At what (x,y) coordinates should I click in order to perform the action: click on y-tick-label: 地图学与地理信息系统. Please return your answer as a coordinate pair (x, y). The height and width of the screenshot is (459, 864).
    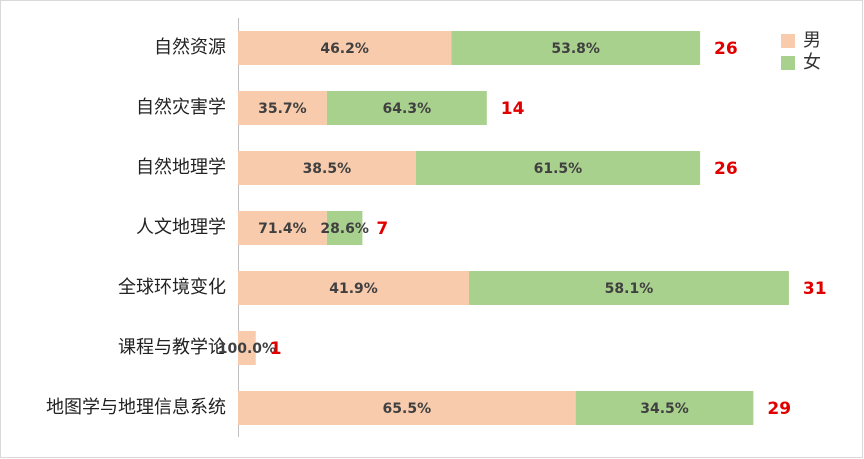
    Looking at the image, I should click on (136, 407).